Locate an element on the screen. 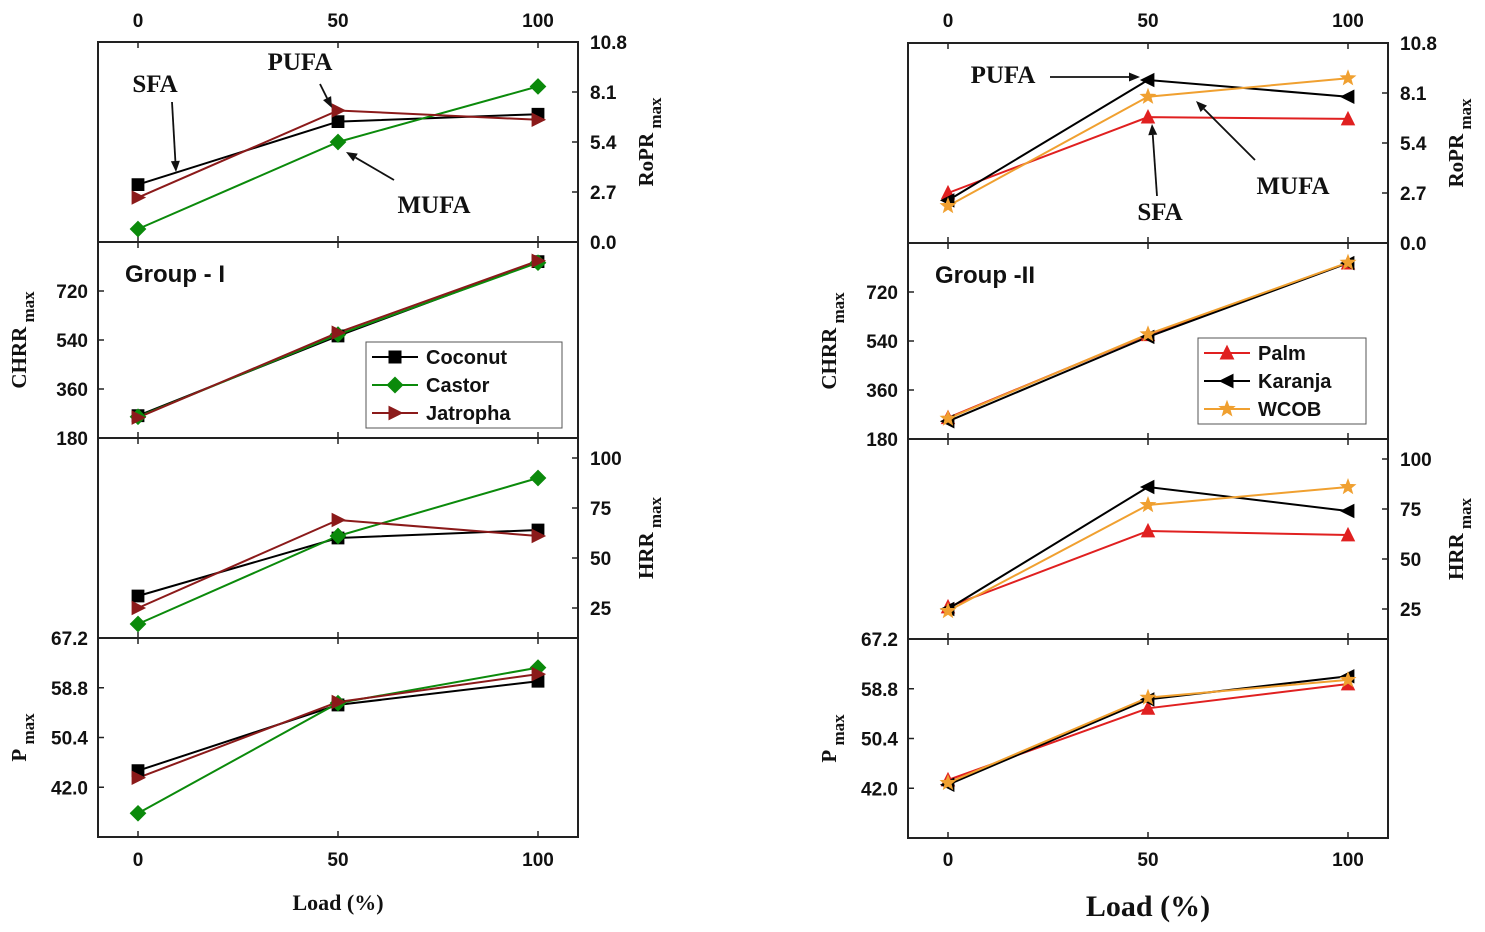 This screenshot has height=932, width=1485. y-tick-2.7: 2.7 is located at coordinates (603, 193).